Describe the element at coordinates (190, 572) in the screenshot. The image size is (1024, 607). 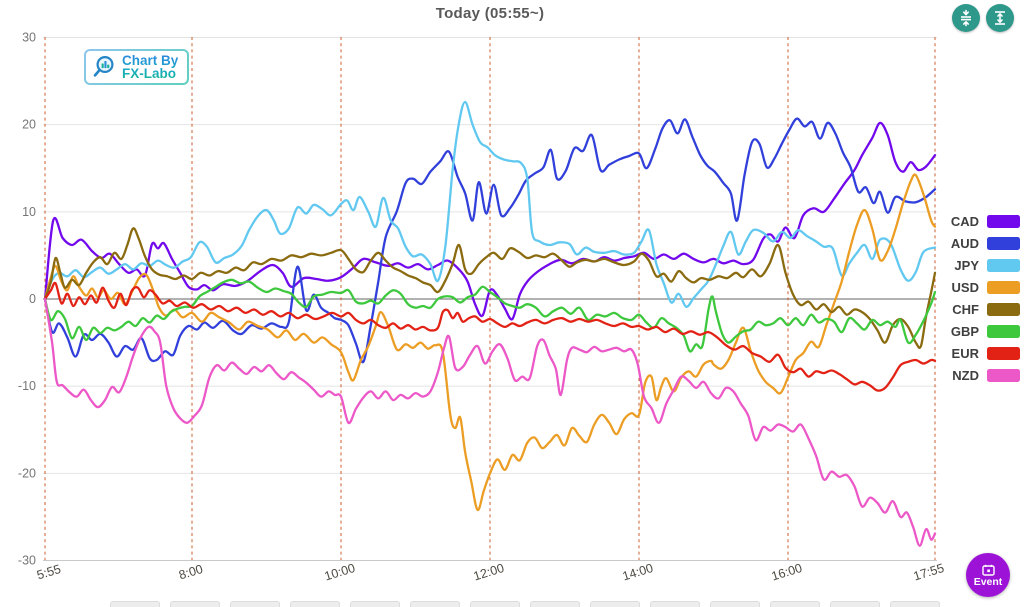
I see `x-tick-label: 8:00` at that location.